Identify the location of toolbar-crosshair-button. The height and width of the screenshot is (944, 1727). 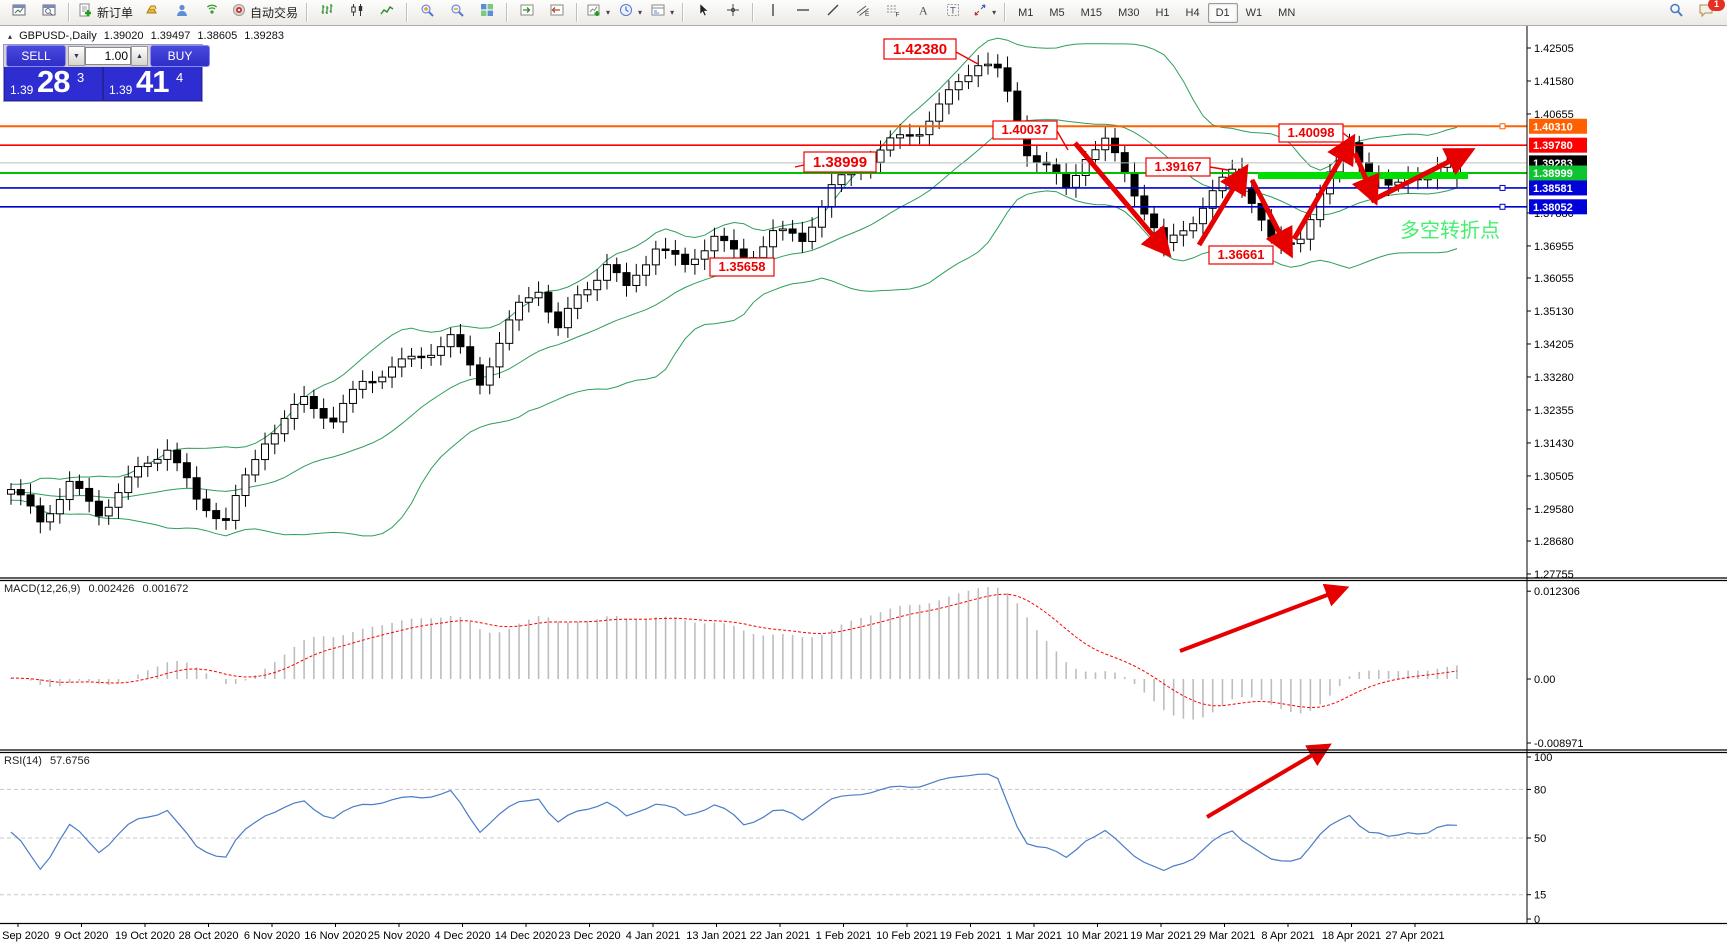
(733, 13).